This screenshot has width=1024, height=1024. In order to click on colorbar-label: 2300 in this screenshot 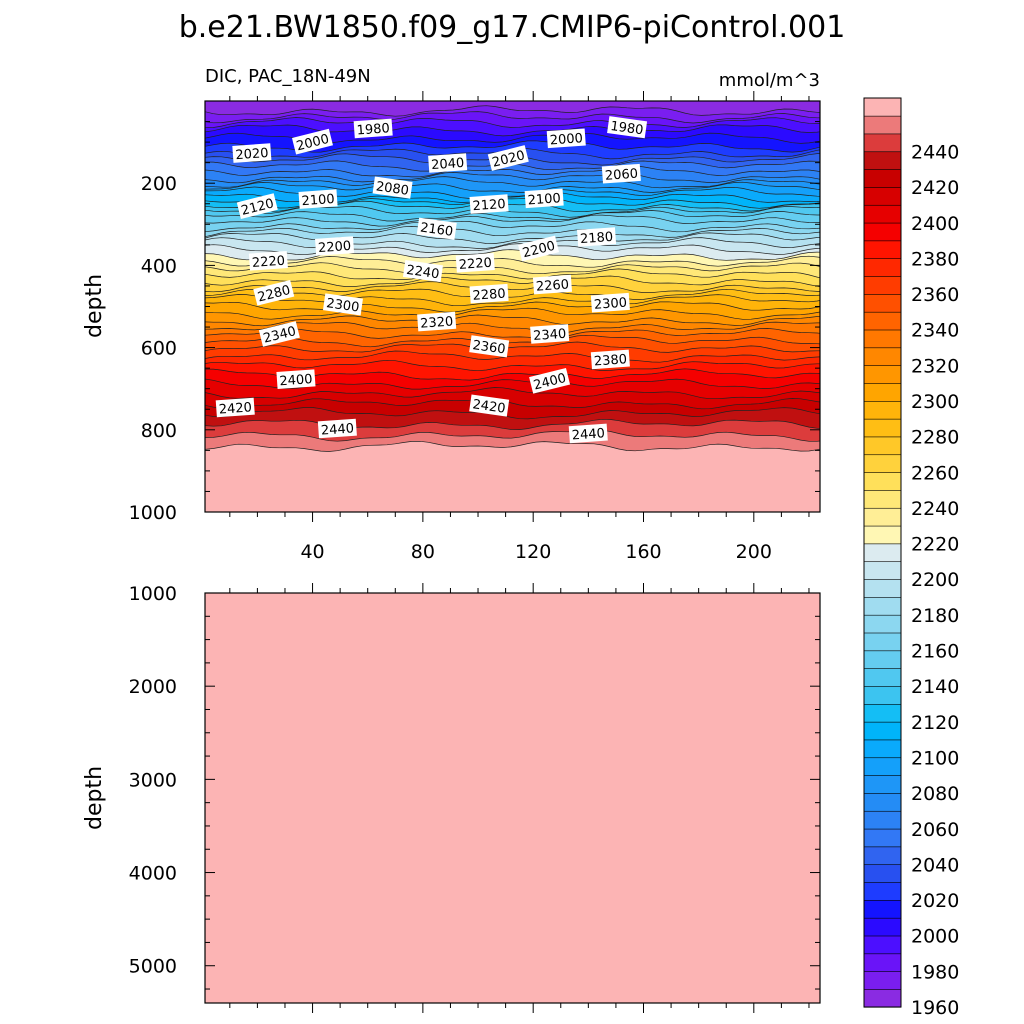, I will do `click(935, 402)`.